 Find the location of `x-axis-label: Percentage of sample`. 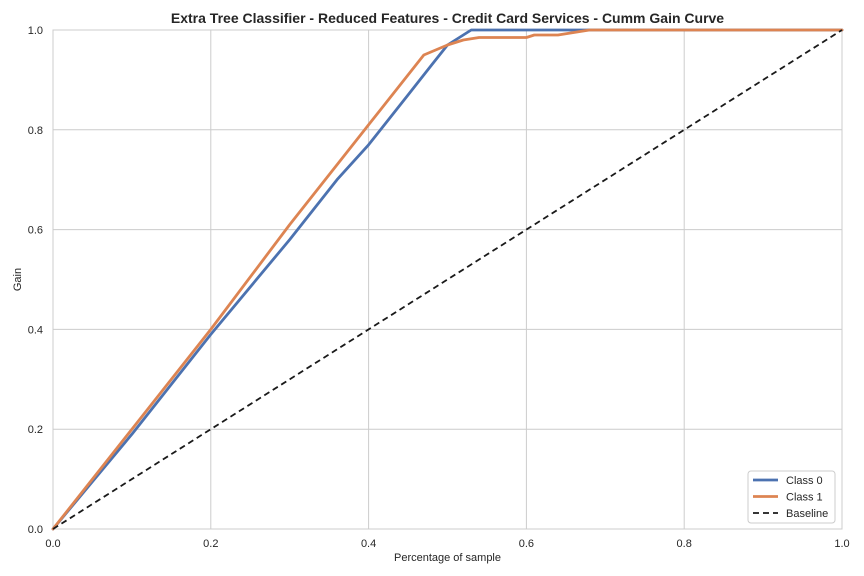

x-axis-label: Percentage of sample is located at coordinates (447, 558).